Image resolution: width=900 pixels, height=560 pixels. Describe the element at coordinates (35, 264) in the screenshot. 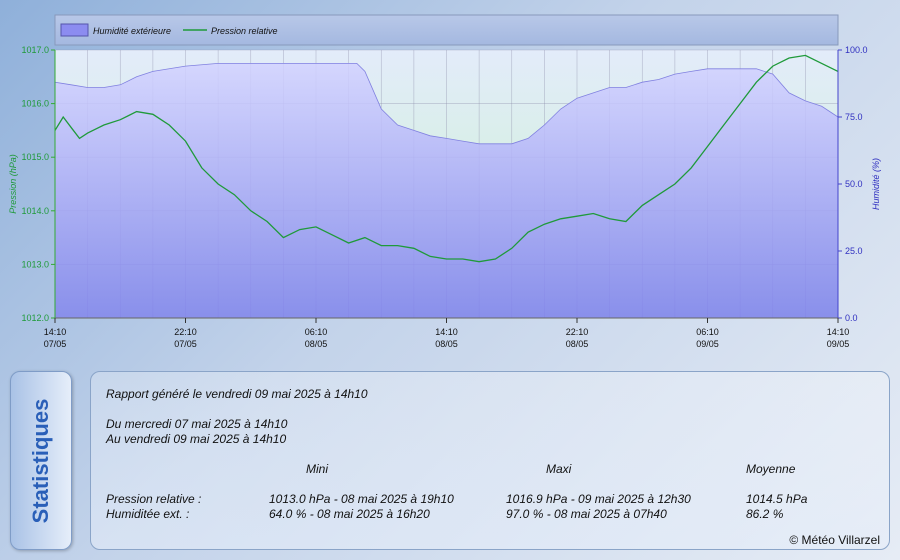

I see `left-tick-label: 1013.0` at that location.